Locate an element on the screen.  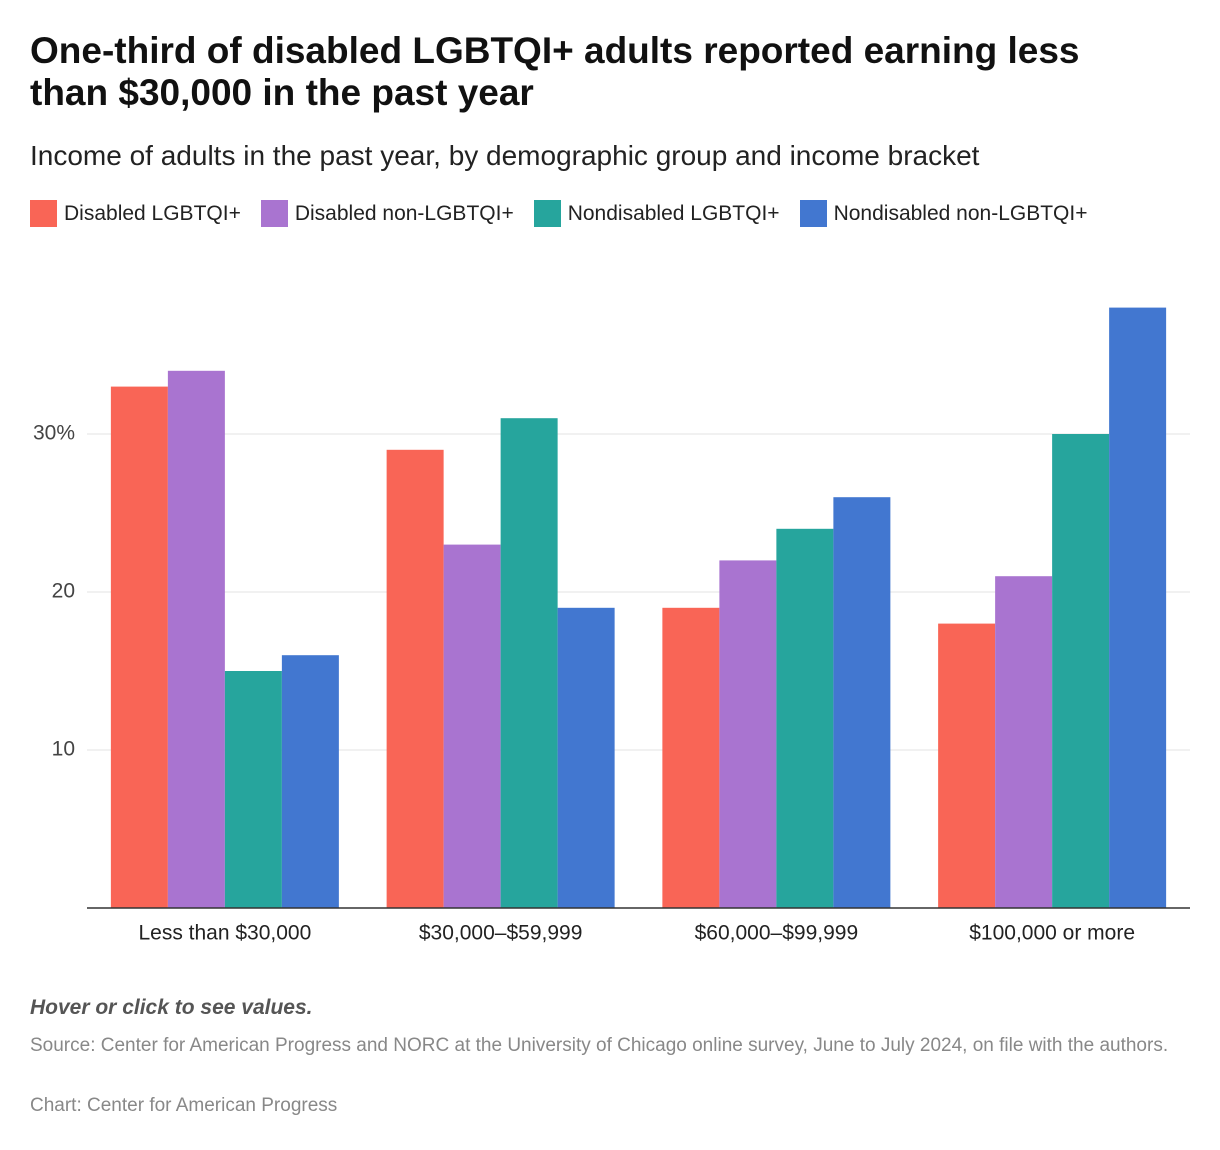
legend-label: Disabled LGBTQI+ is located at coordinates (152, 213).